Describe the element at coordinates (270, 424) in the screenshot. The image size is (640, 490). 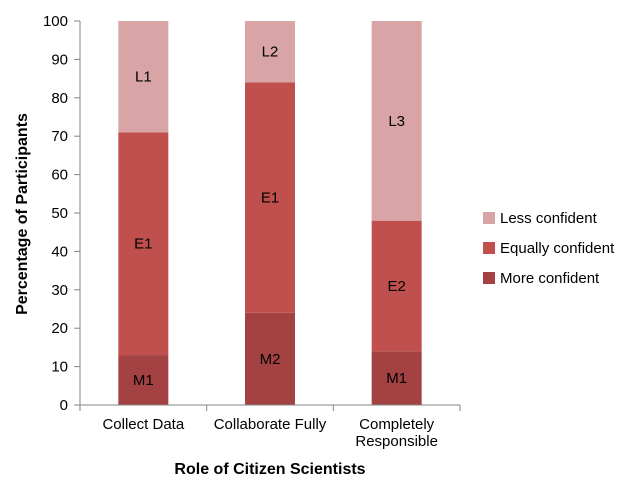
I see `x-tick-label: Collaborate Fully` at that location.